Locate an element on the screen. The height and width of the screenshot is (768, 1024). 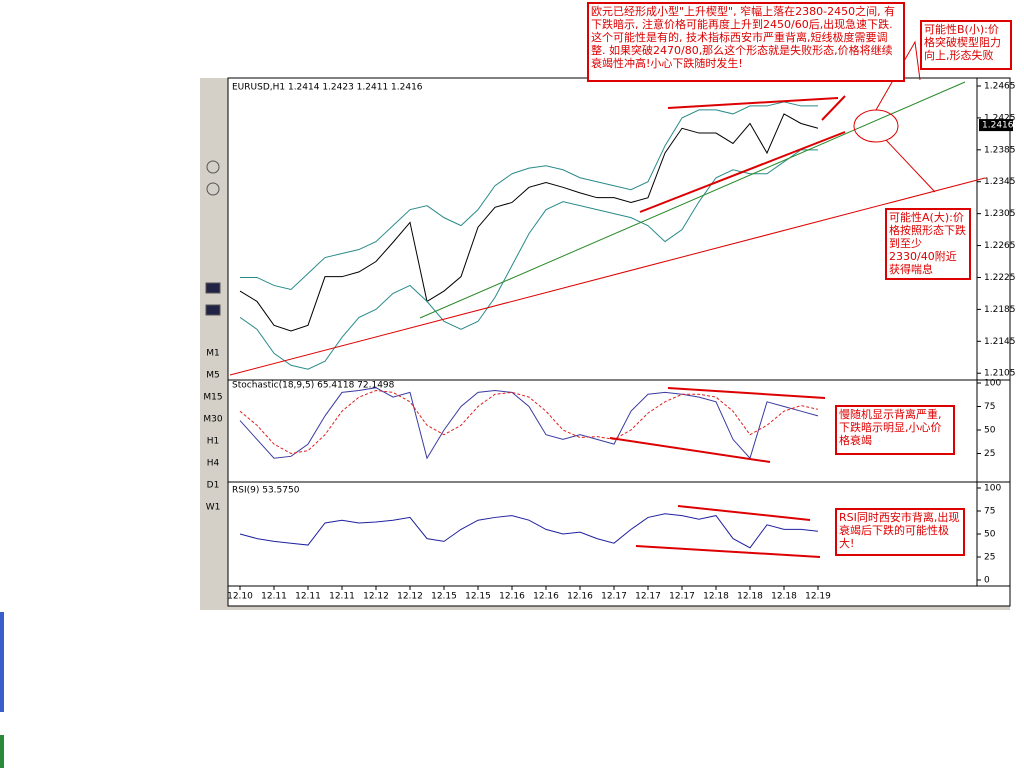
y-tick-label: 1.2185 is located at coordinates (1000, 310).